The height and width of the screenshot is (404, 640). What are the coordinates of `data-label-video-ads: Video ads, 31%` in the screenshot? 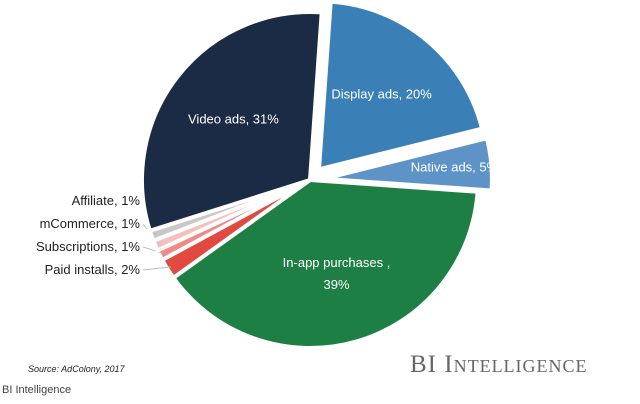 It's located at (233, 119).